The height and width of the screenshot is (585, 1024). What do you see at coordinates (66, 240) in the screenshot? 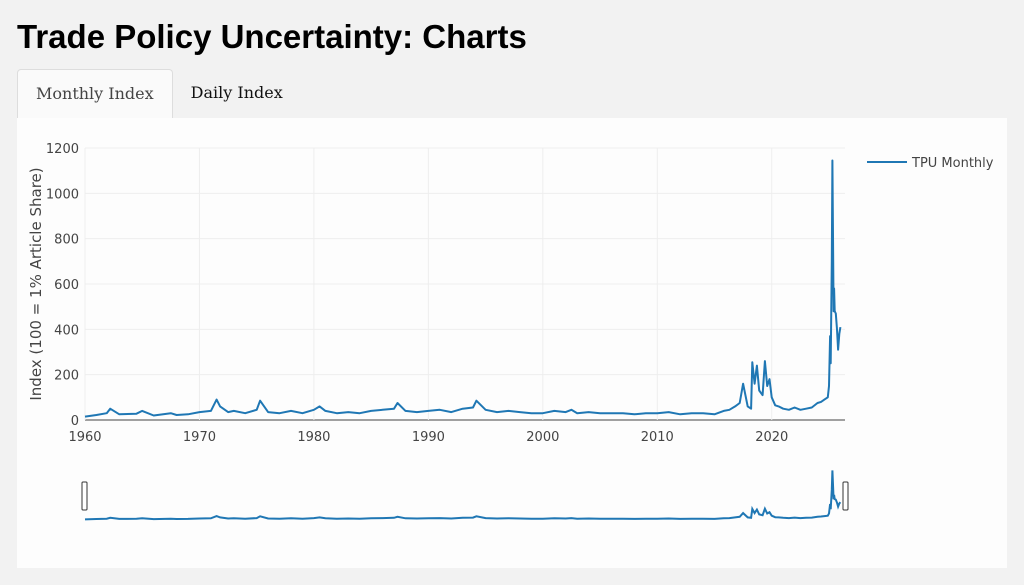
I see `y-tick-label: 800` at bounding box center [66, 240].